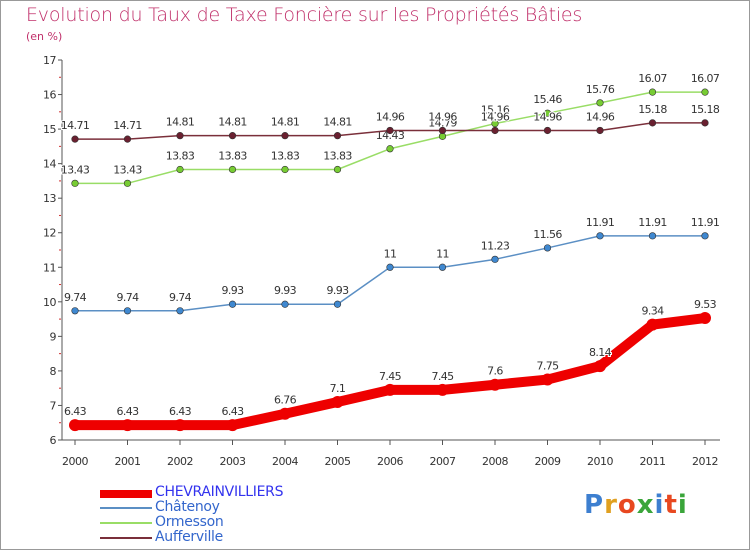 This screenshot has width=750, height=550. Describe the element at coordinates (49, 95) in the screenshot. I see `y-tick-label: 16` at that location.